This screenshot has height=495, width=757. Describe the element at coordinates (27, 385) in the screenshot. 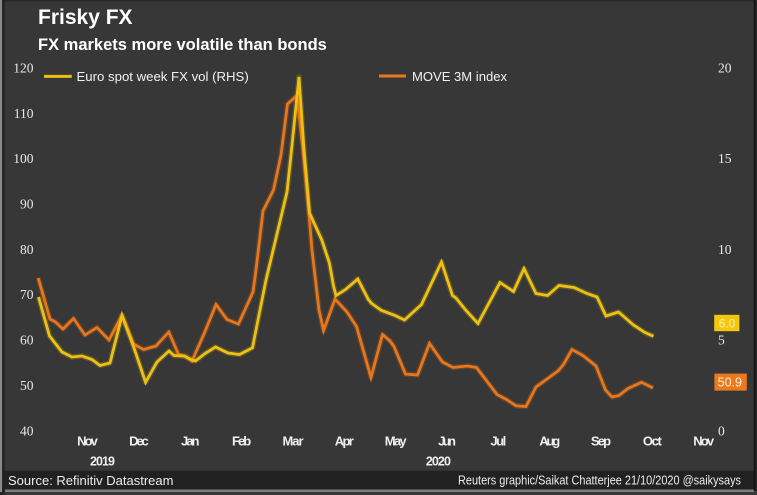

I see `svg-text: 50` at that location.